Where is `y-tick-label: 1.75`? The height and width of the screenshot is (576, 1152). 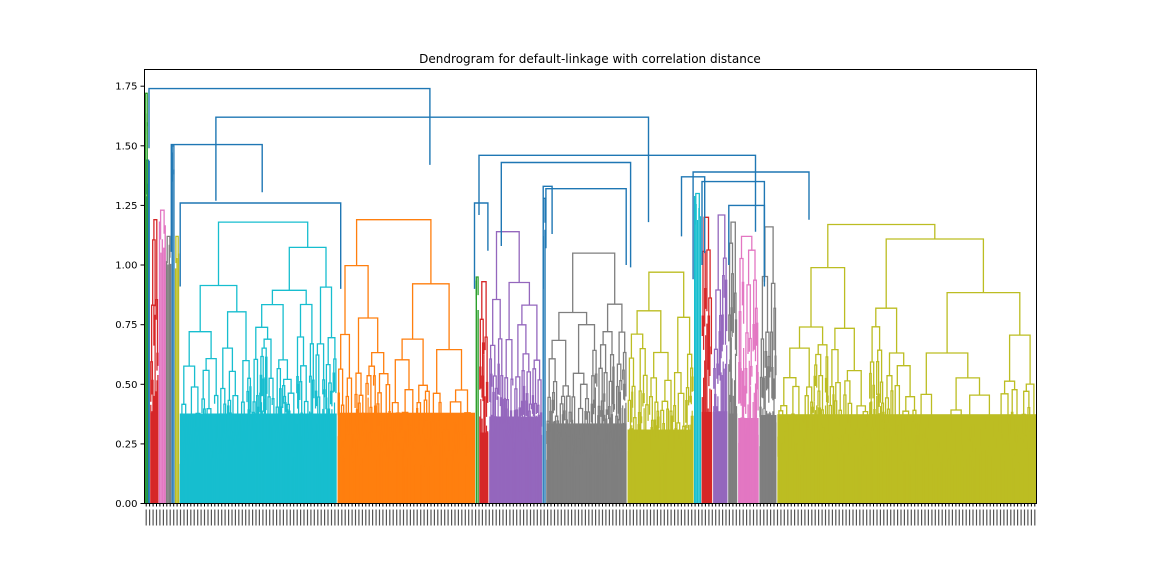
y-tick-label: 1.75 is located at coordinates (126, 87).